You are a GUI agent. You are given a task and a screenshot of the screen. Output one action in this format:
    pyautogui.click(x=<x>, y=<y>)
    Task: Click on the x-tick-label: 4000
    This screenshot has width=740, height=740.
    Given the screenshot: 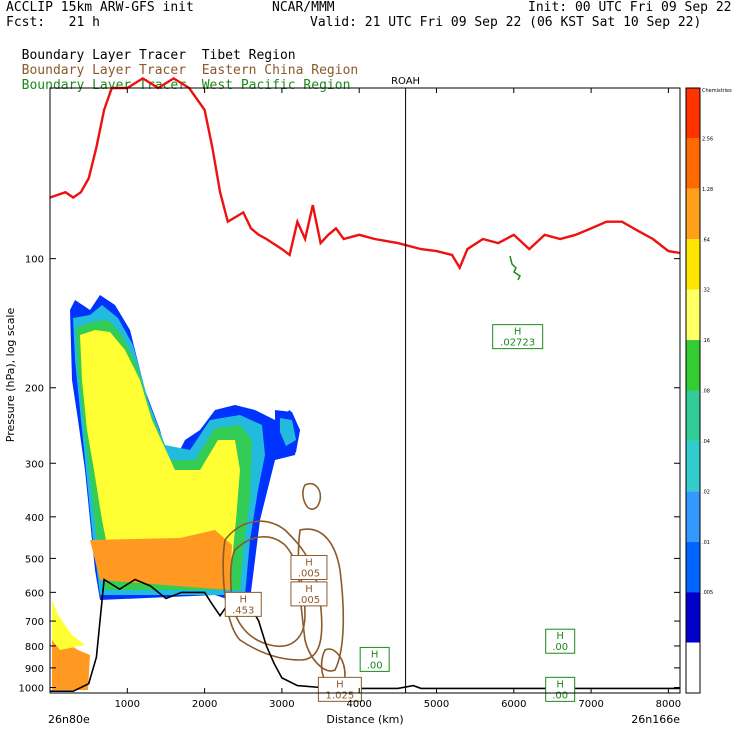 What is the action you would take?
    pyautogui.click(x=358, y=704)
    